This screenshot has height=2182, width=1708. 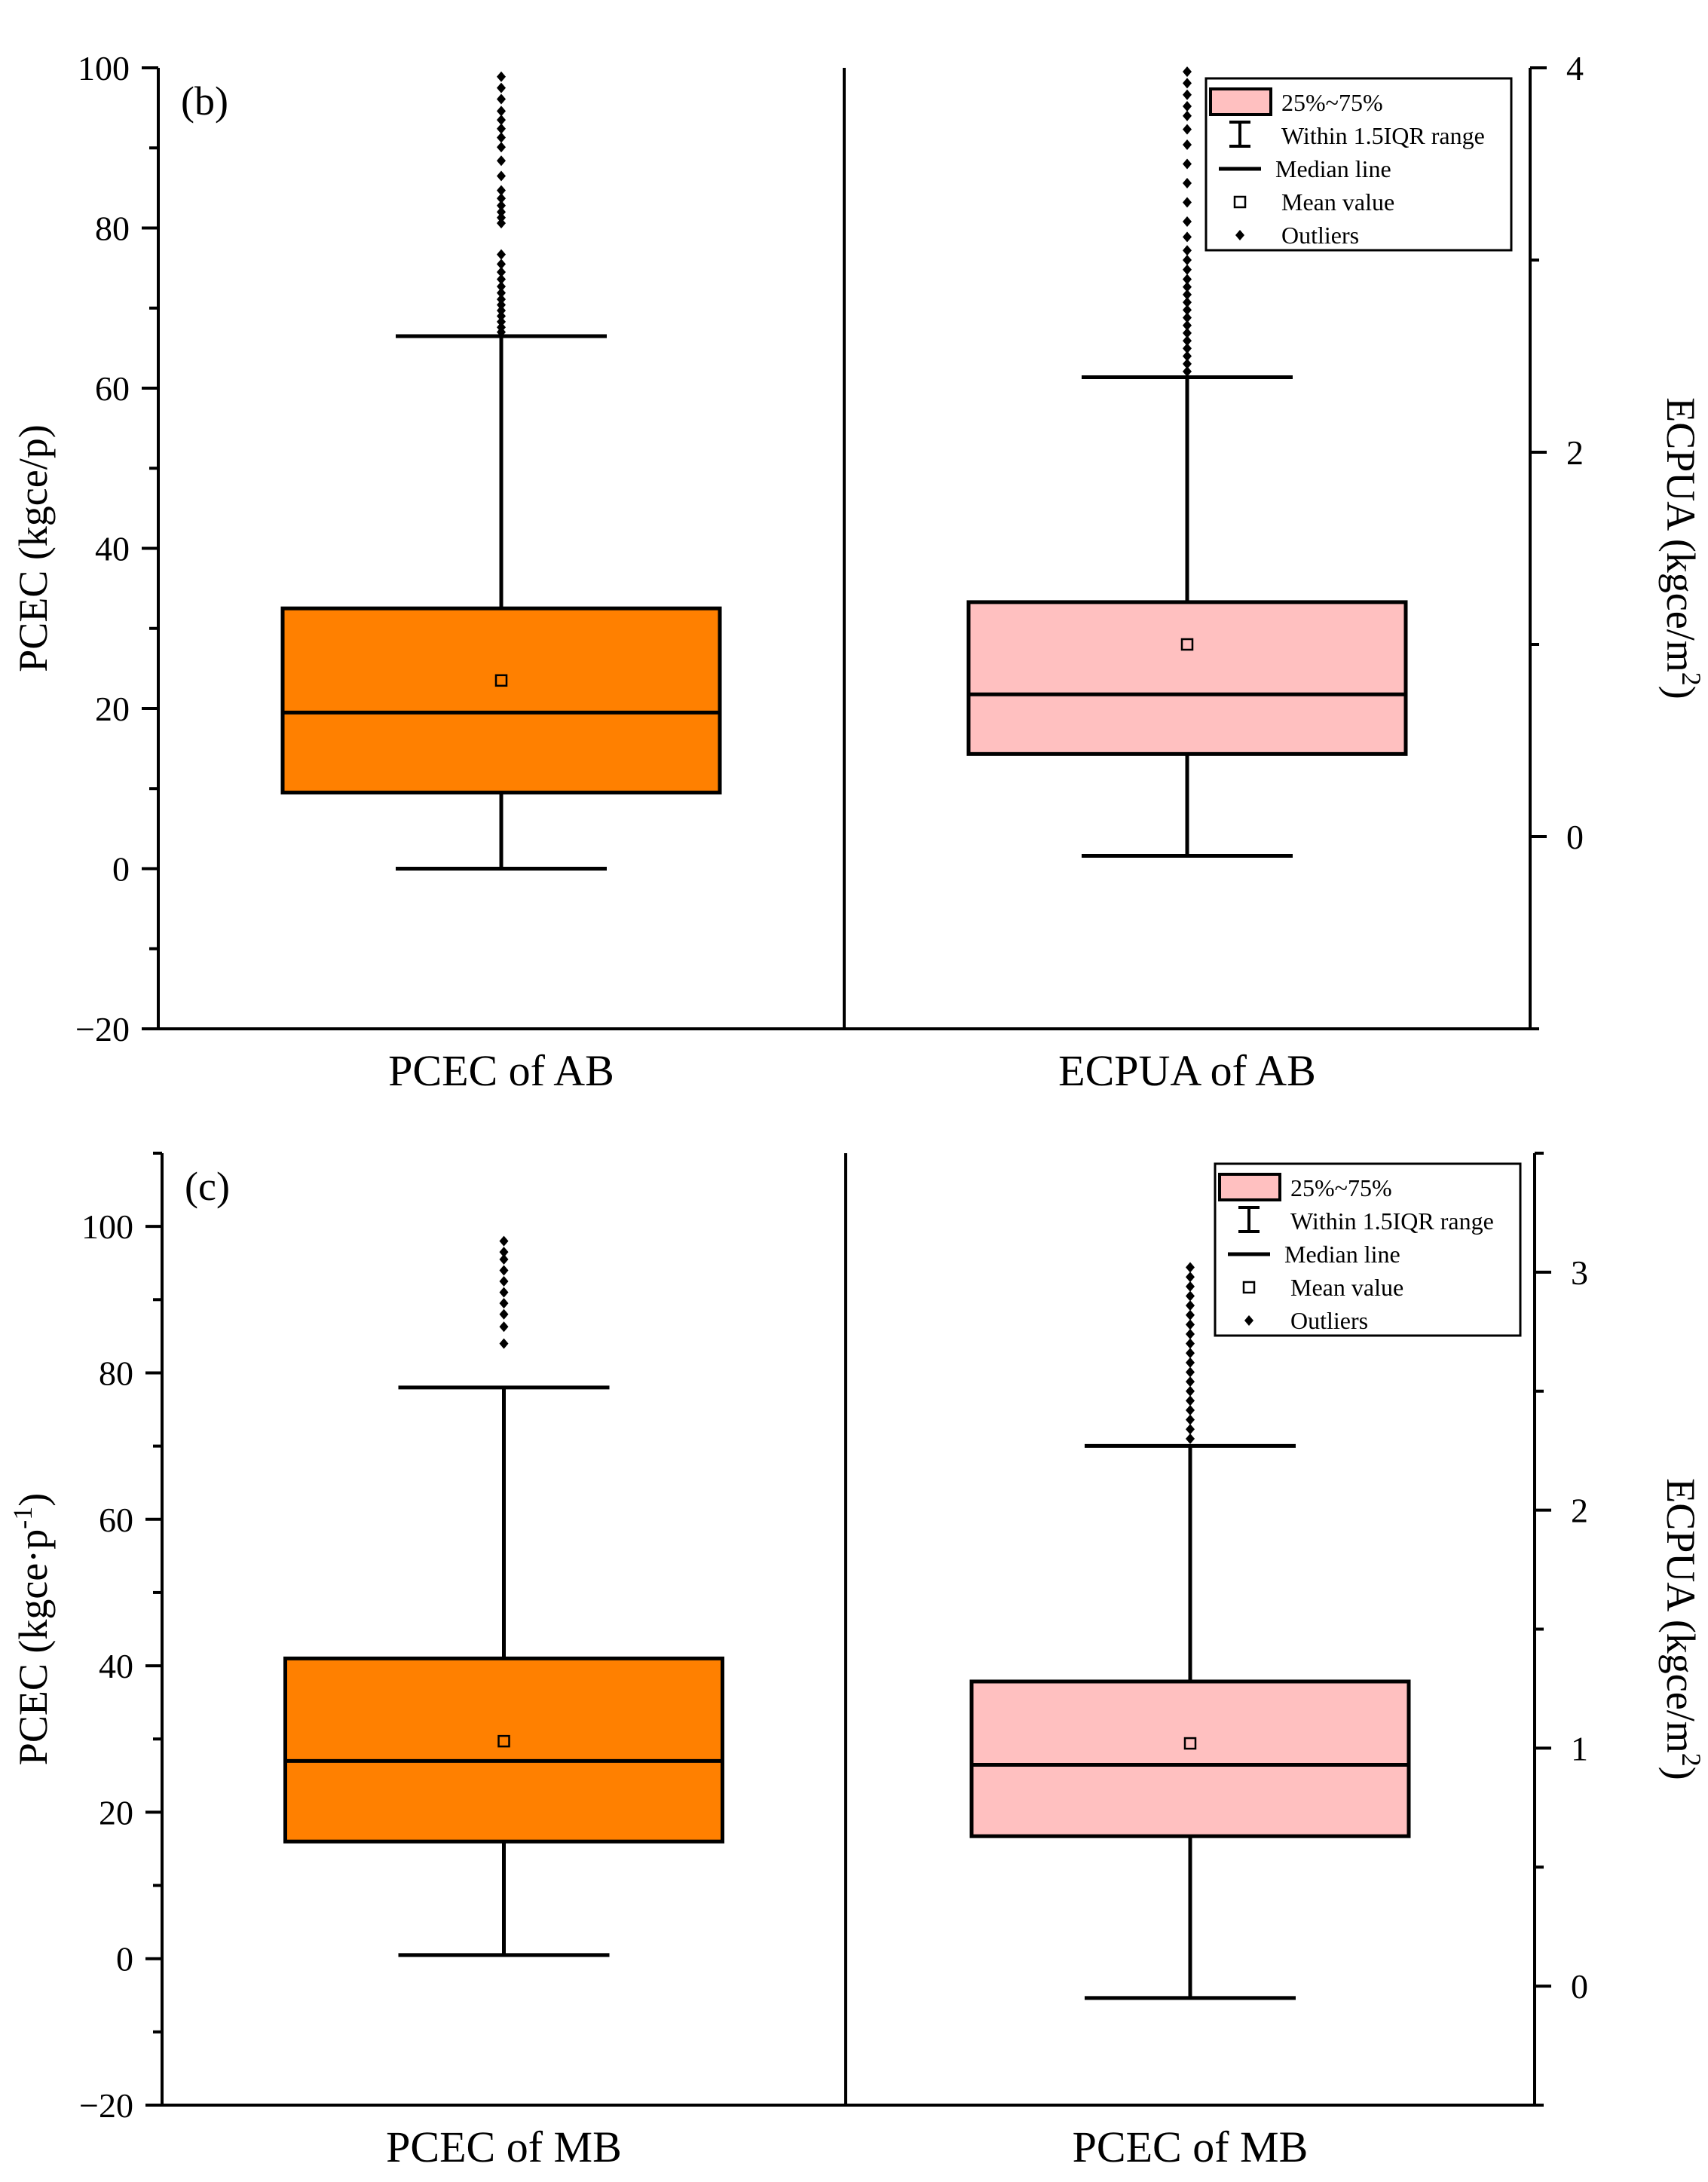 I want to click on left-tick-label: 0, so click(x=121, y=869).